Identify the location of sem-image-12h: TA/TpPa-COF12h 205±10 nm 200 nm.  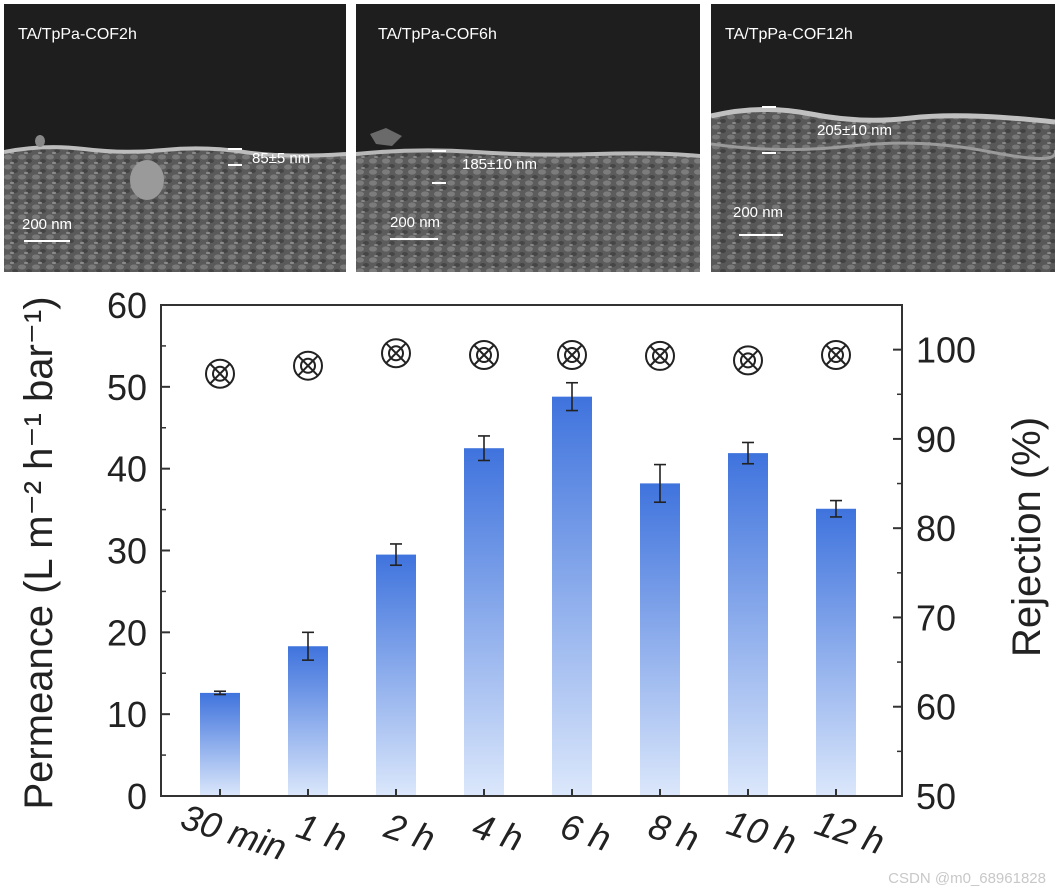
(883, 138).